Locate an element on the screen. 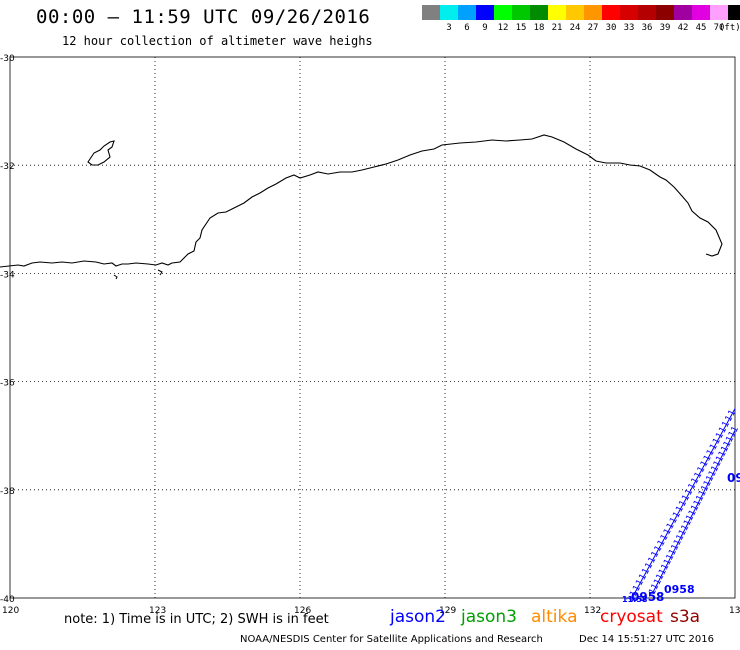 This screenshot has height=650, width=740. longitude-label: 123 is located at coordinates (157, 611).